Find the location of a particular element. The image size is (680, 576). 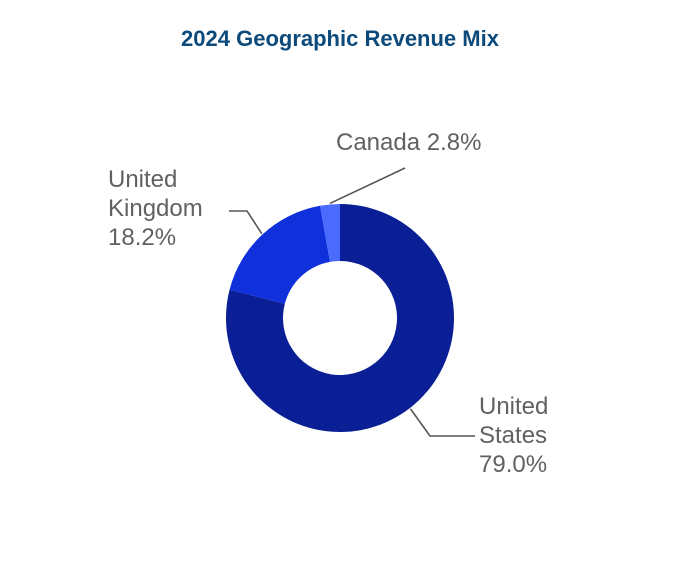

data-label-line: 18.2% is located at coordinates (142, 237).